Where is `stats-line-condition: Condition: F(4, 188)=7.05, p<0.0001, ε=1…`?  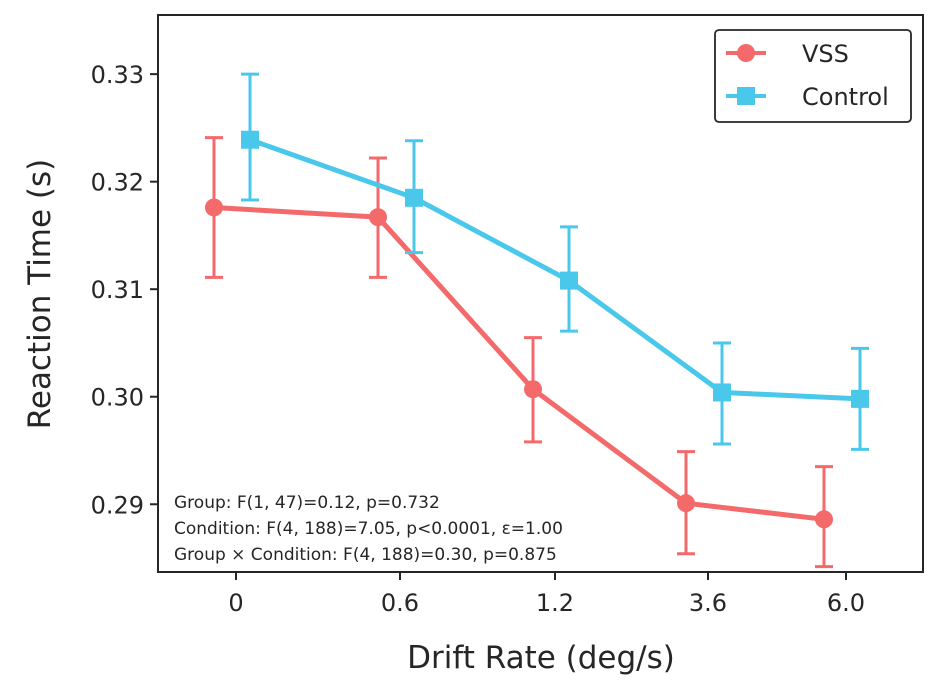
stats-line-condition: Condition: F(4, 188)=7.05, p<0.0001, ε=1… is located at coordinates (368, 529).